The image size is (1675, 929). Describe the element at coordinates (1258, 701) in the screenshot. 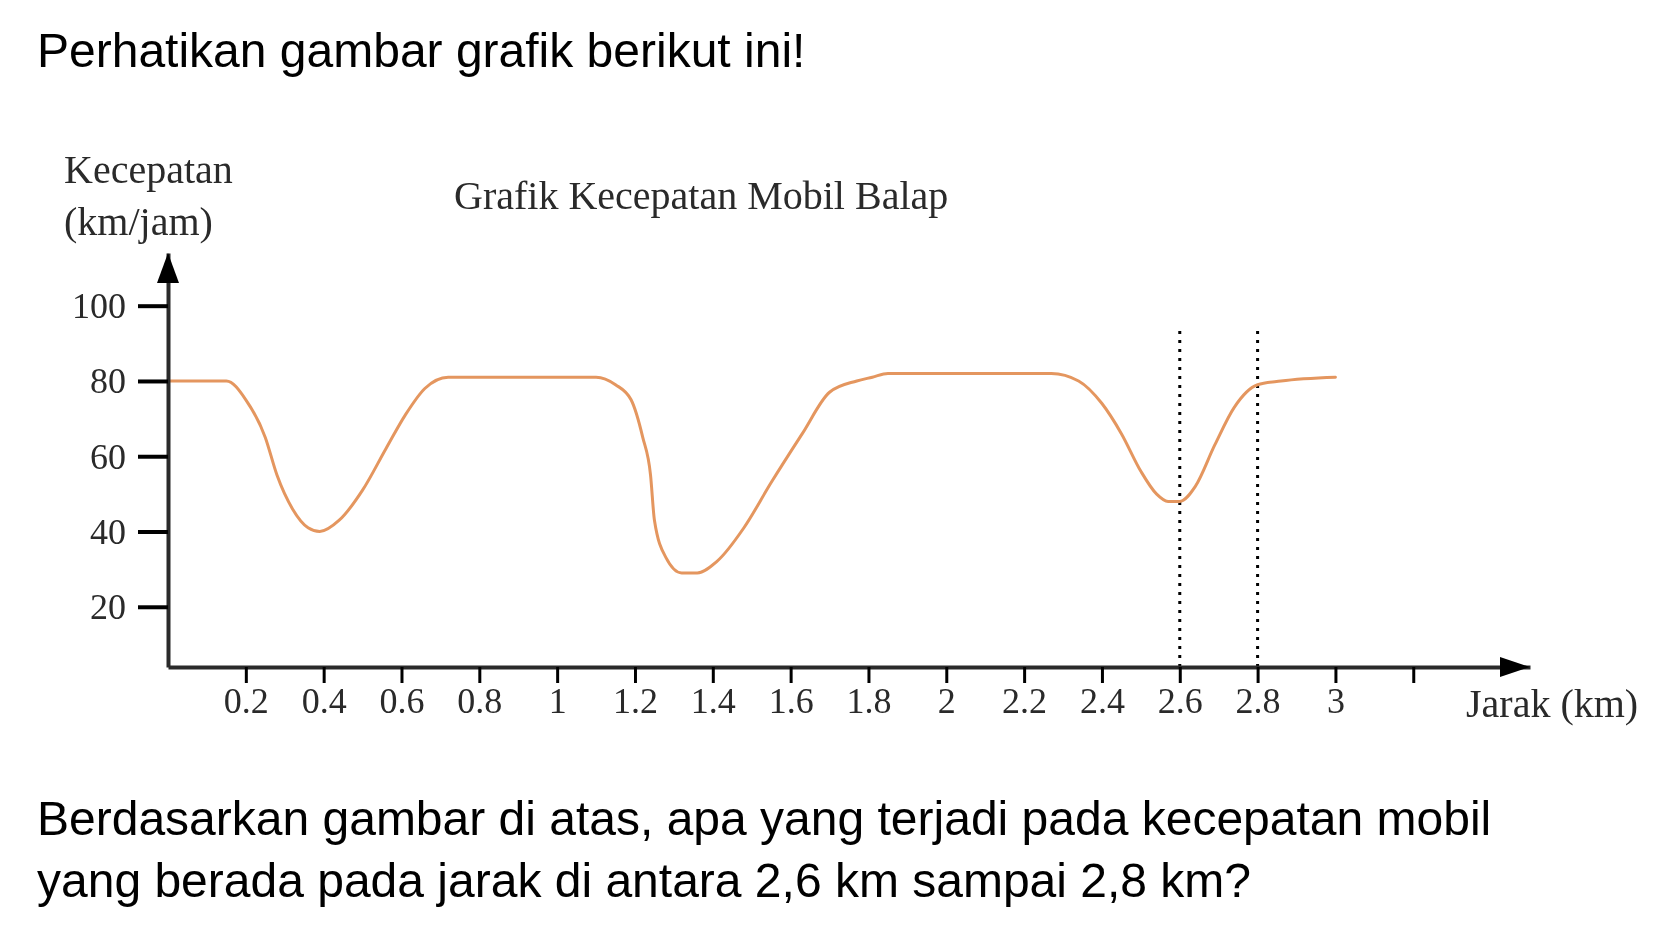

I see `x-tick-label: 2.8` at that location.